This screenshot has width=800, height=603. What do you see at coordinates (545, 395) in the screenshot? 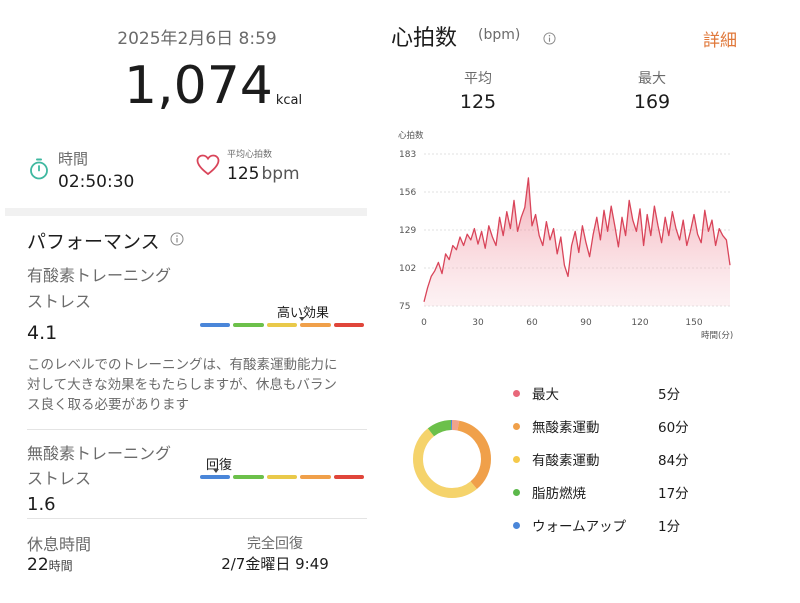
I see `zone-label: 最大` at bounding box center [545, 395].